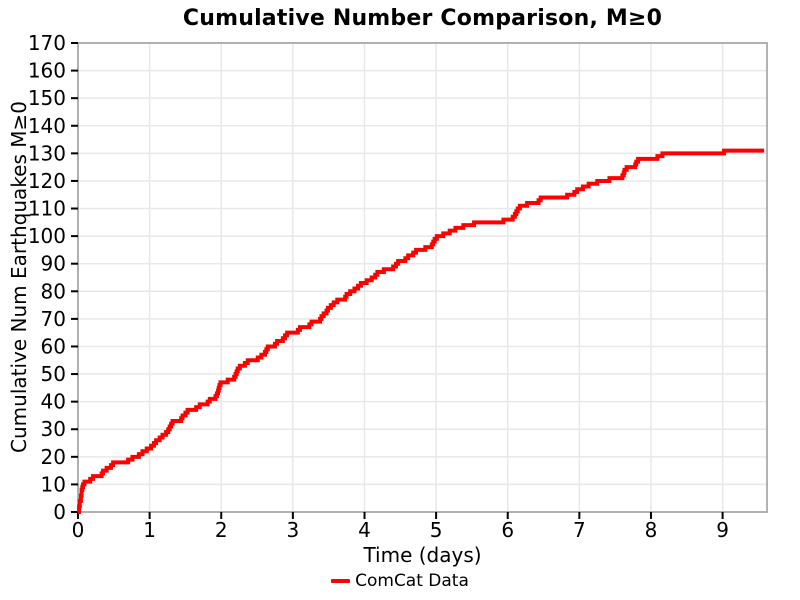  What do you see at coordinates (47, 153) in the screenshot?
I see `y-tick-label: 130` at bounding box center [47, 153].